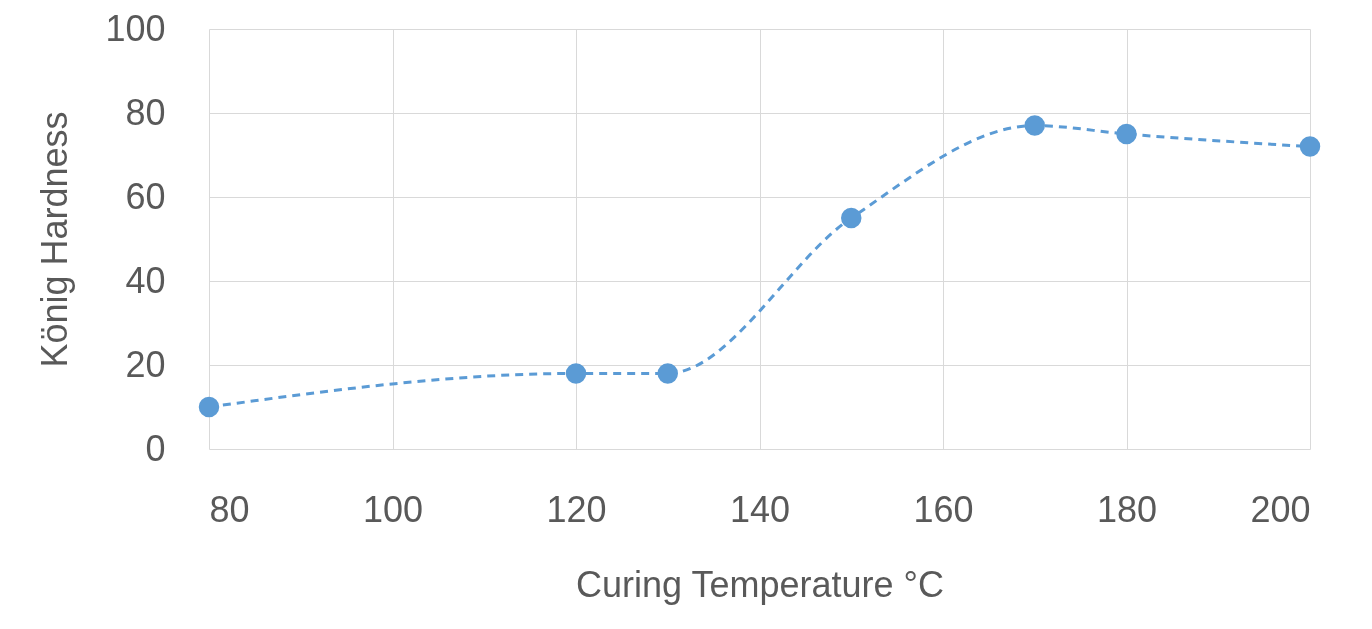  Describe the element at coordinates (393, 509) in the screenshot. I see `x-tick-label: 100` at that location.